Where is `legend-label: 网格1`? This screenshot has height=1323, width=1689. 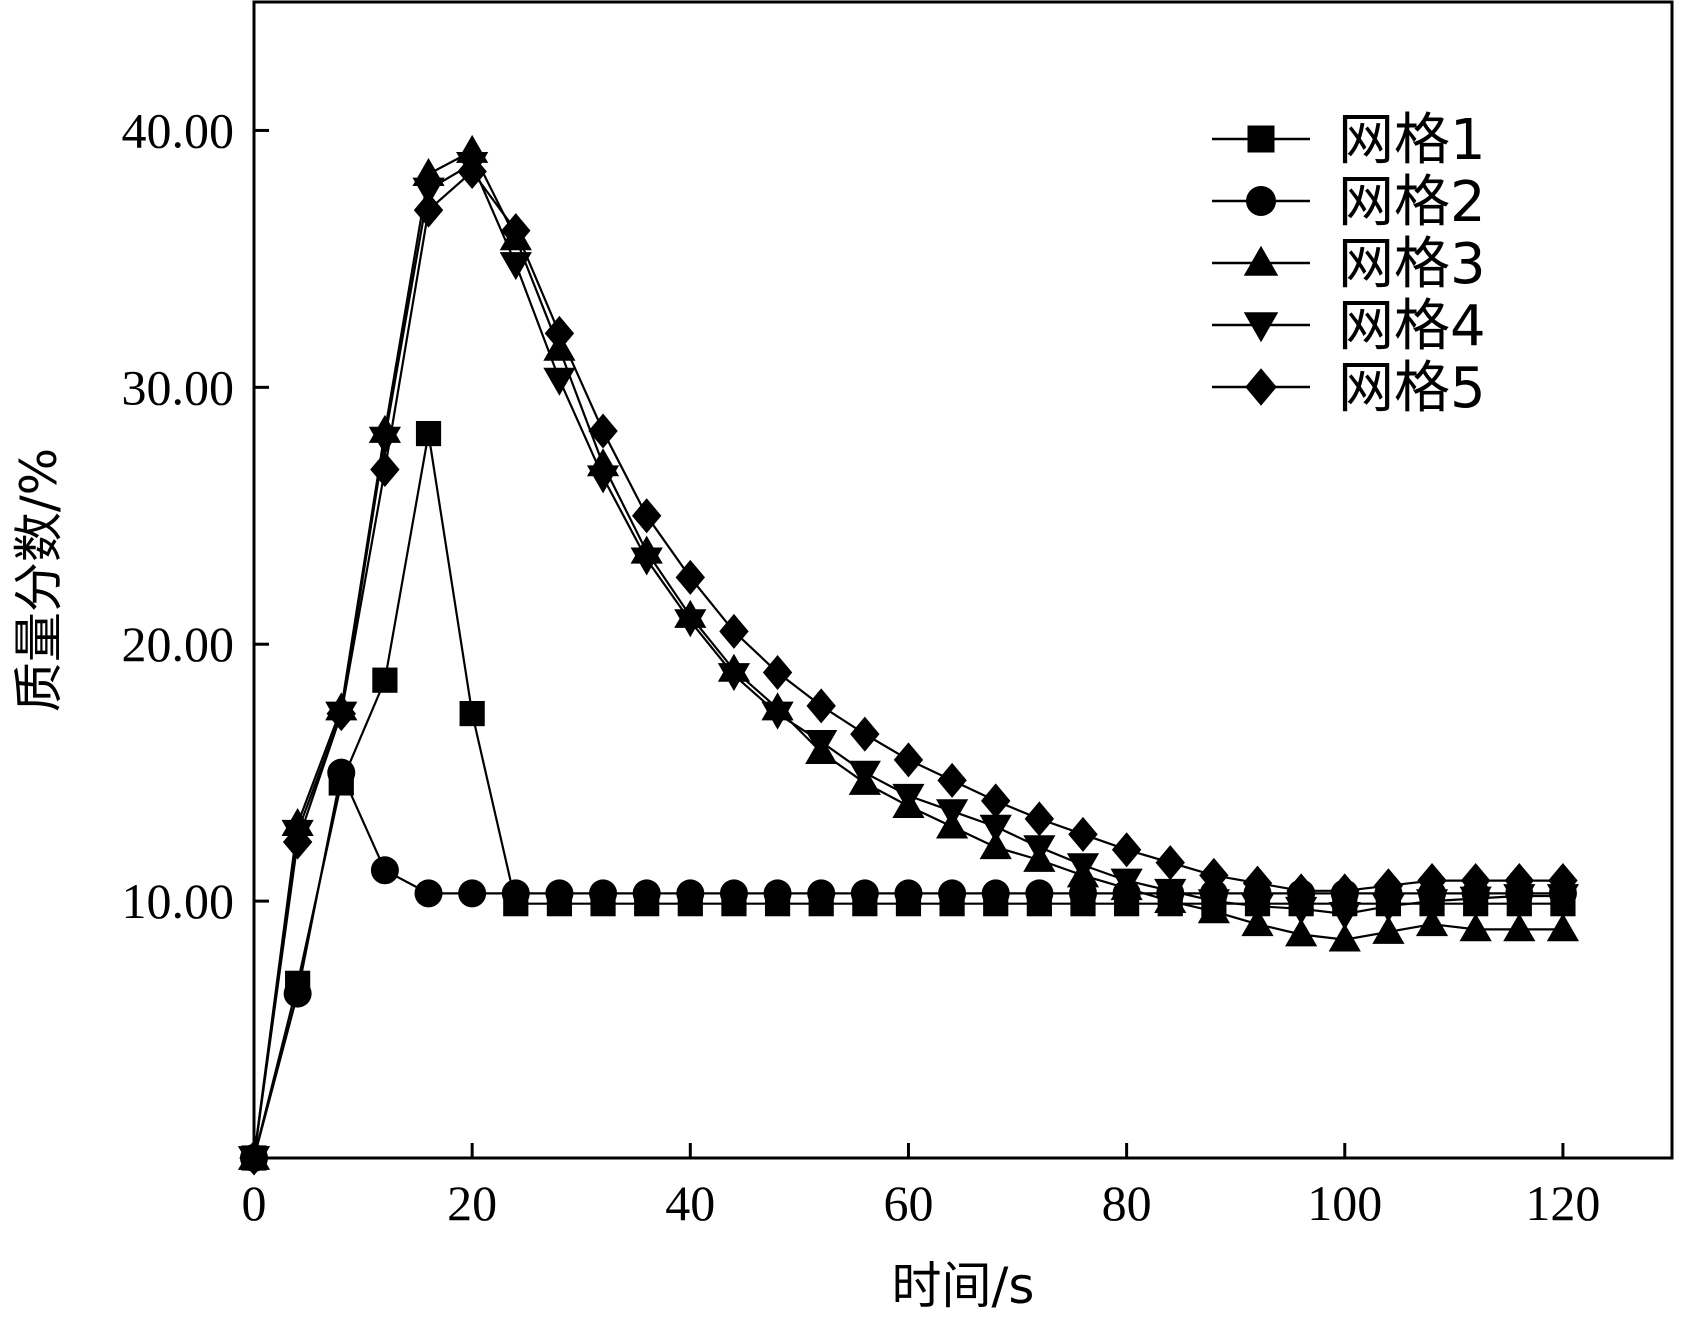 legend-label: 网格1 is located at coordinates (1412, 140).